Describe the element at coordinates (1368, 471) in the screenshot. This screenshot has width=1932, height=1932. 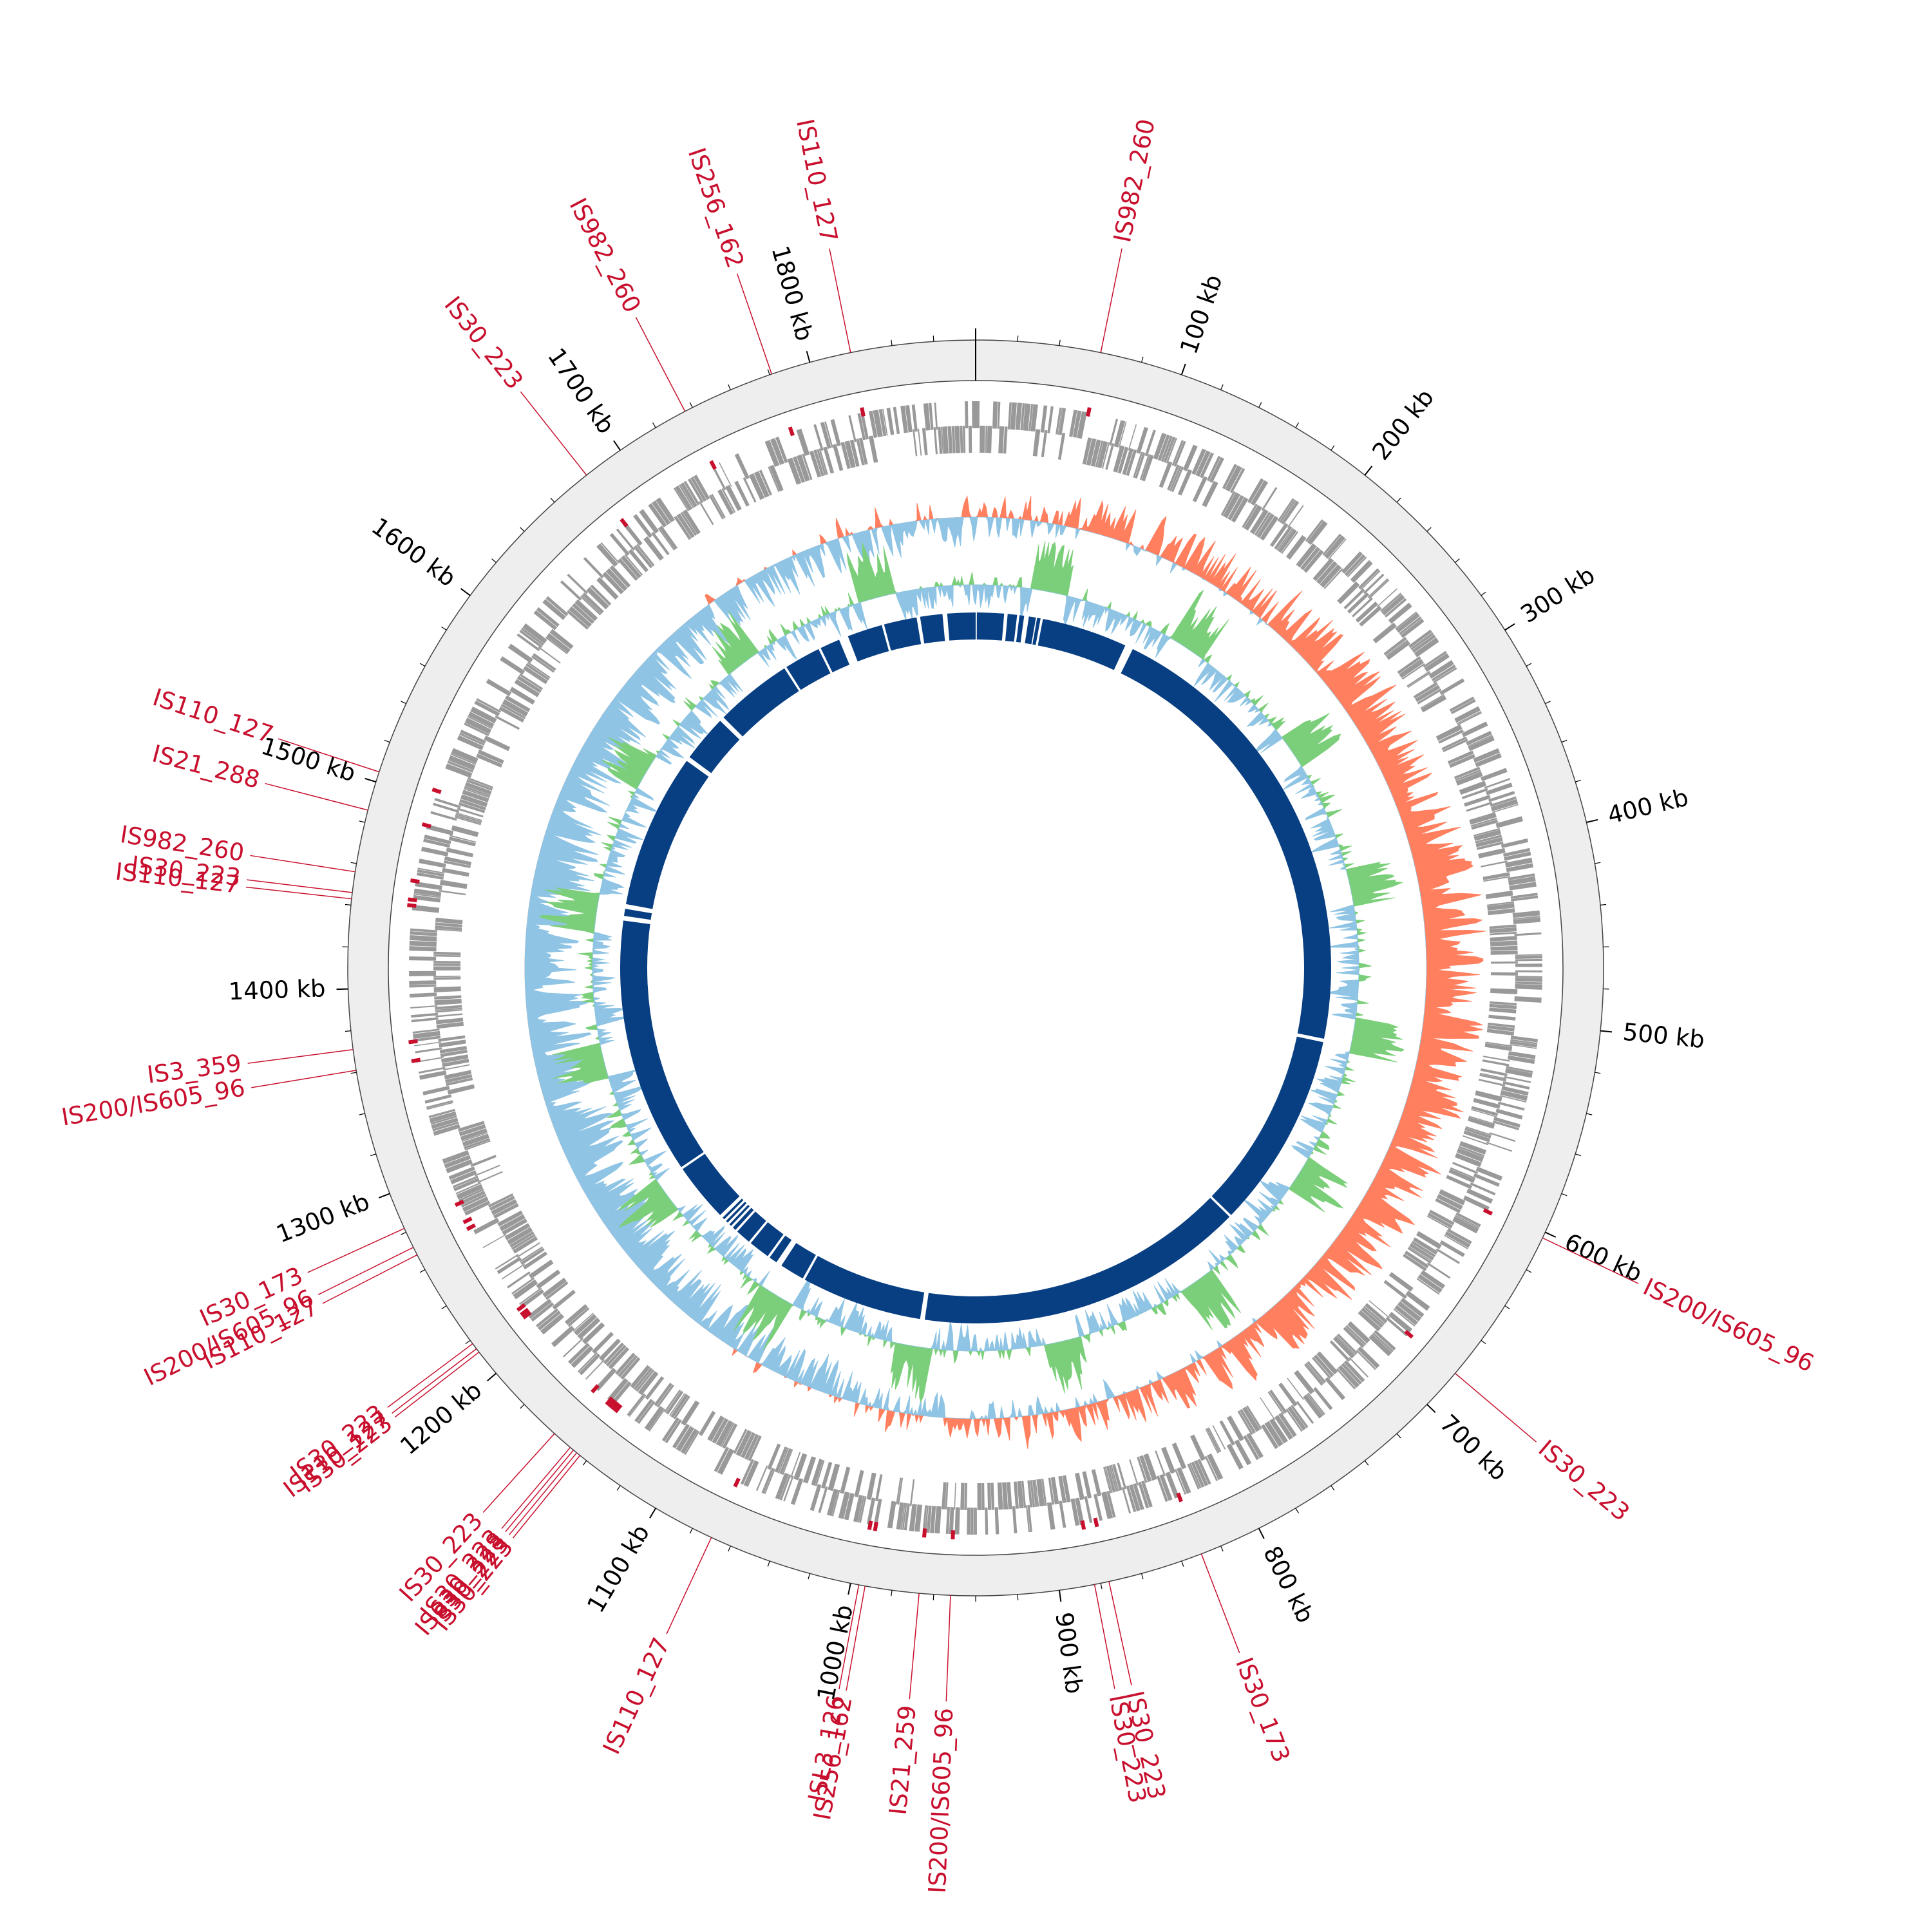
I see `major-tick` at that location.